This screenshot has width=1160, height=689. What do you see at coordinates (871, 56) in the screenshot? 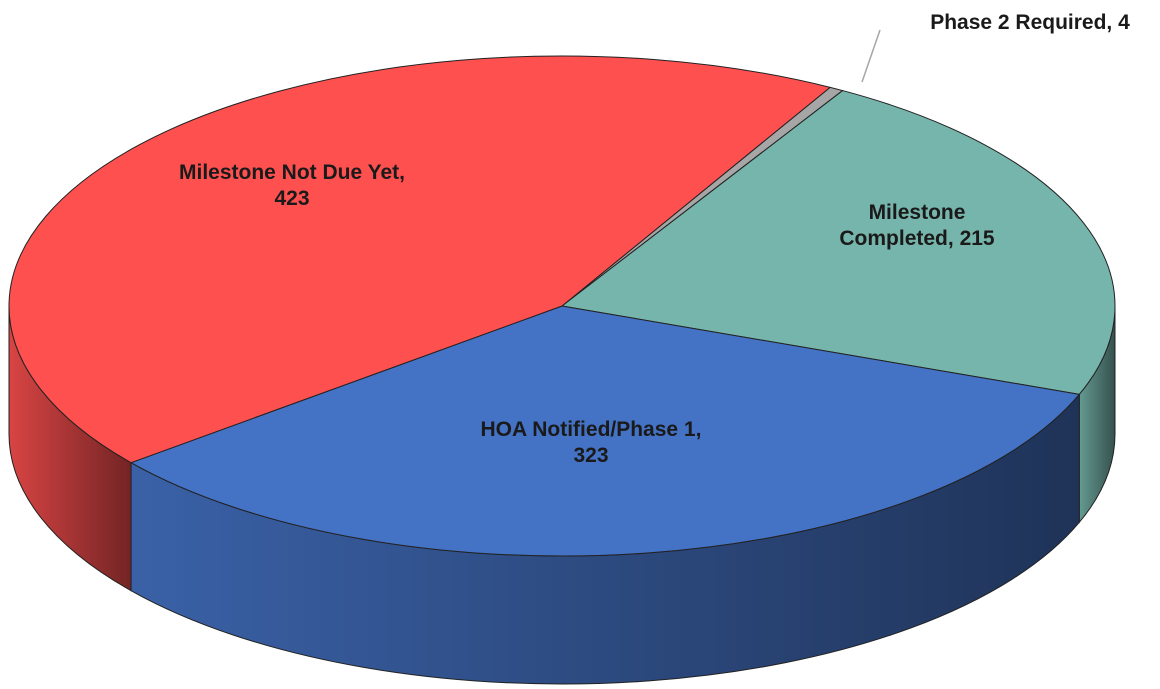
I see `leader-line` at bounding box center [871, 56].